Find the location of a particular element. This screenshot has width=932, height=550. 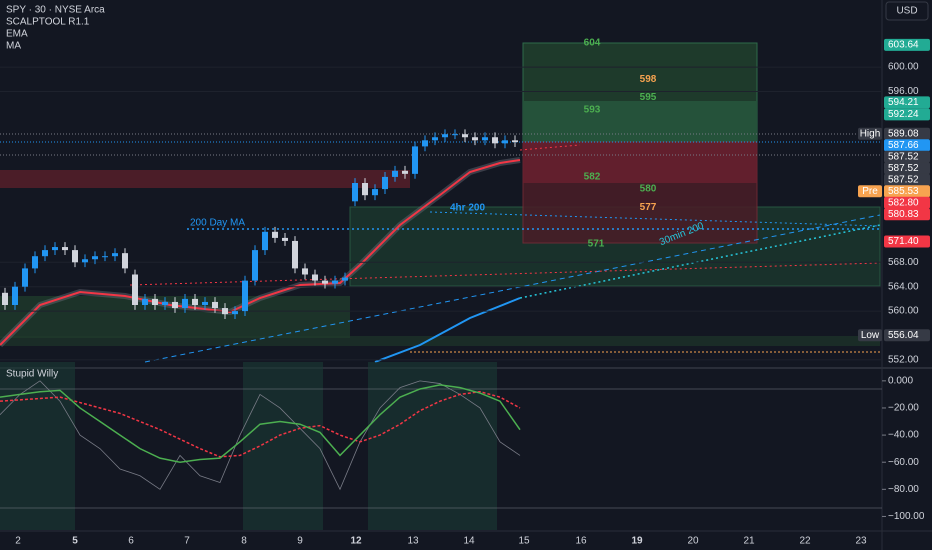

resistance-zone is located at coordinates (205, 179).